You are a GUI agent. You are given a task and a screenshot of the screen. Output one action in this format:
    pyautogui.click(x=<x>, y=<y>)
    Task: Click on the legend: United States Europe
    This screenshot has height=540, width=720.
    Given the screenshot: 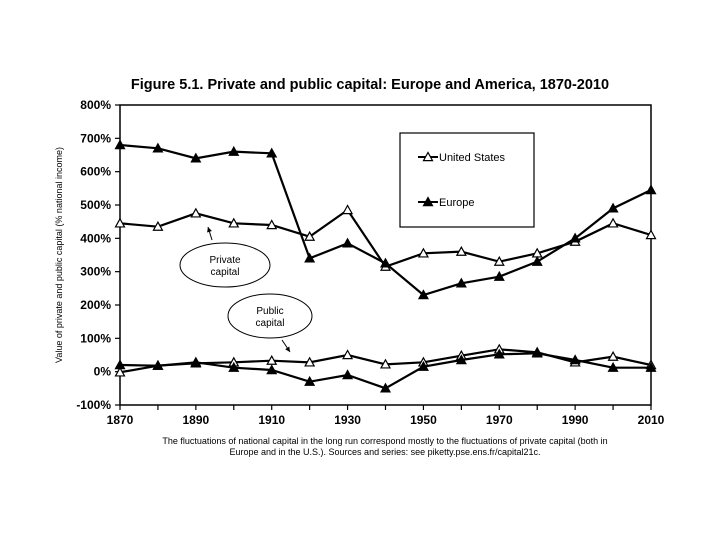 What is the action you would take?
    pyautogui.click(x=467, y=180)
    